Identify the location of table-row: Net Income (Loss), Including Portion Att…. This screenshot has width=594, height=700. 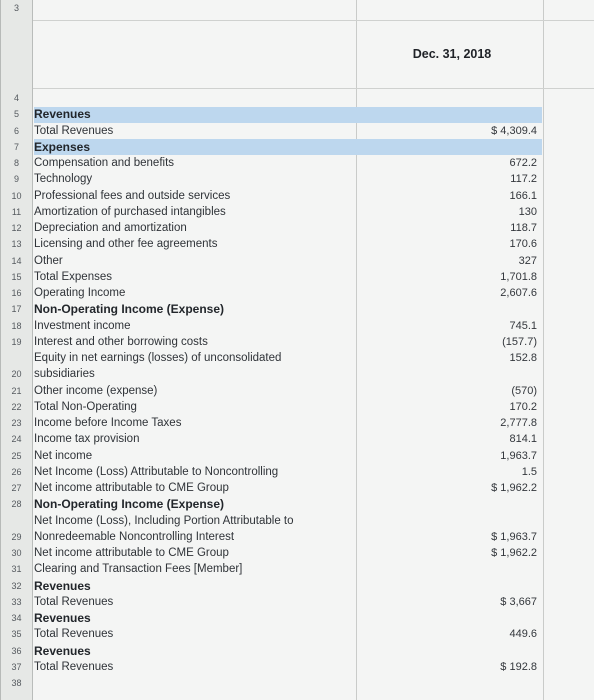
(297, 521).